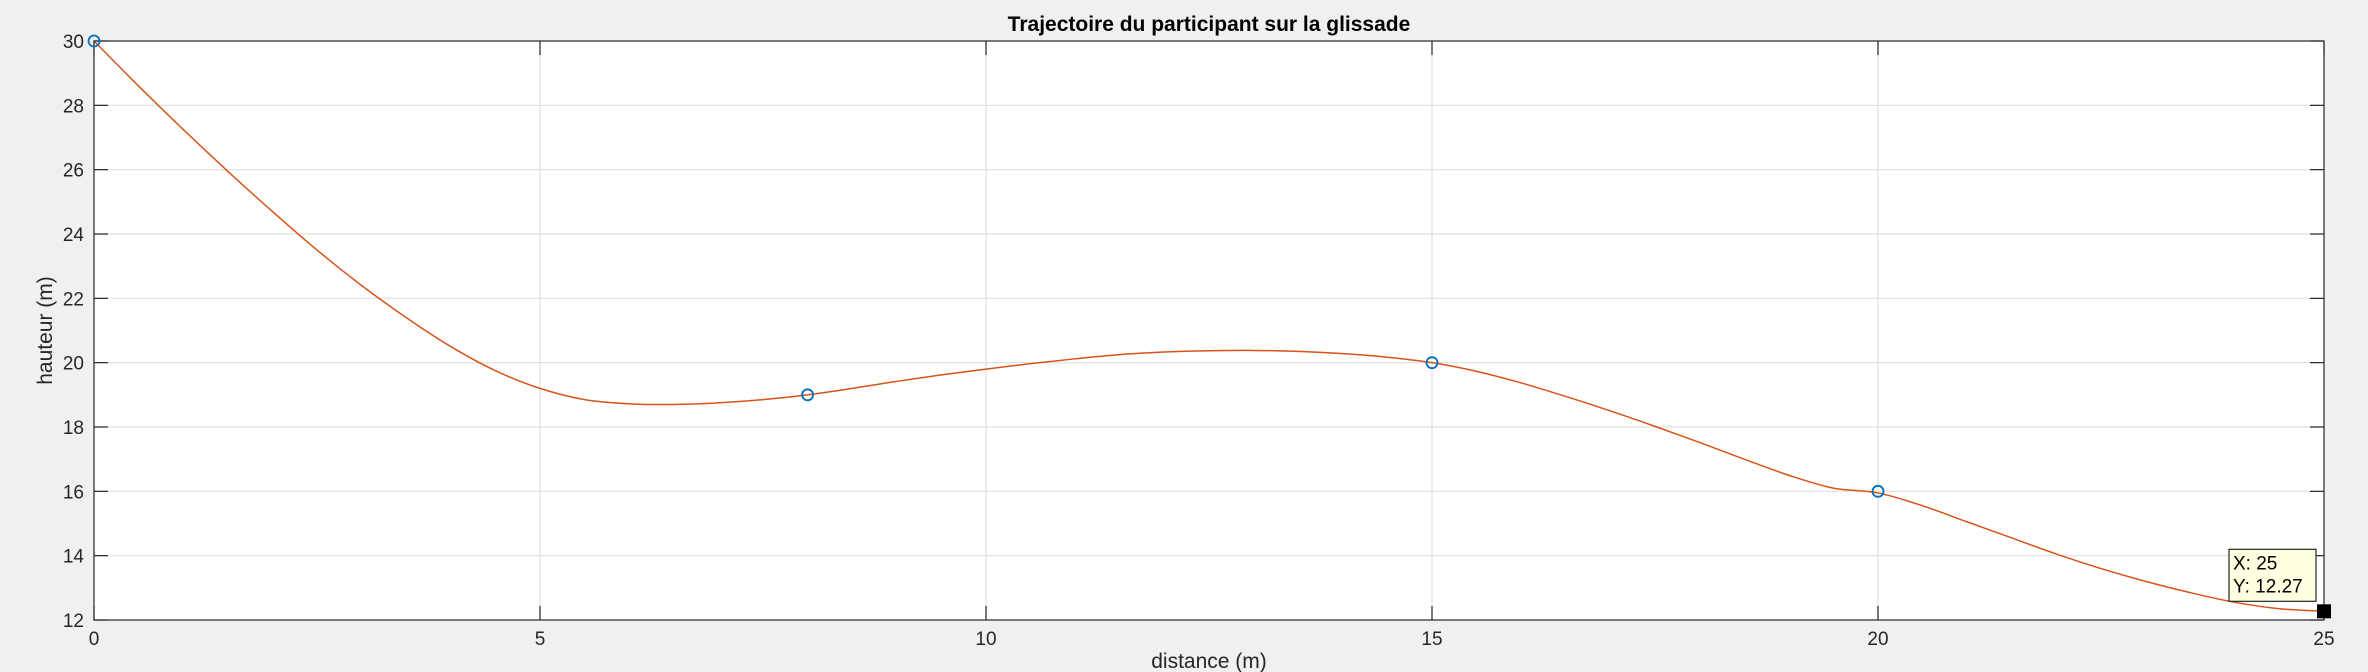 This screenshot has height=672, width=2368. What do you see at coordinates (73, 42) in the screenshot?
I see `y-tick-label: 30` at bounding box center [73, 42].